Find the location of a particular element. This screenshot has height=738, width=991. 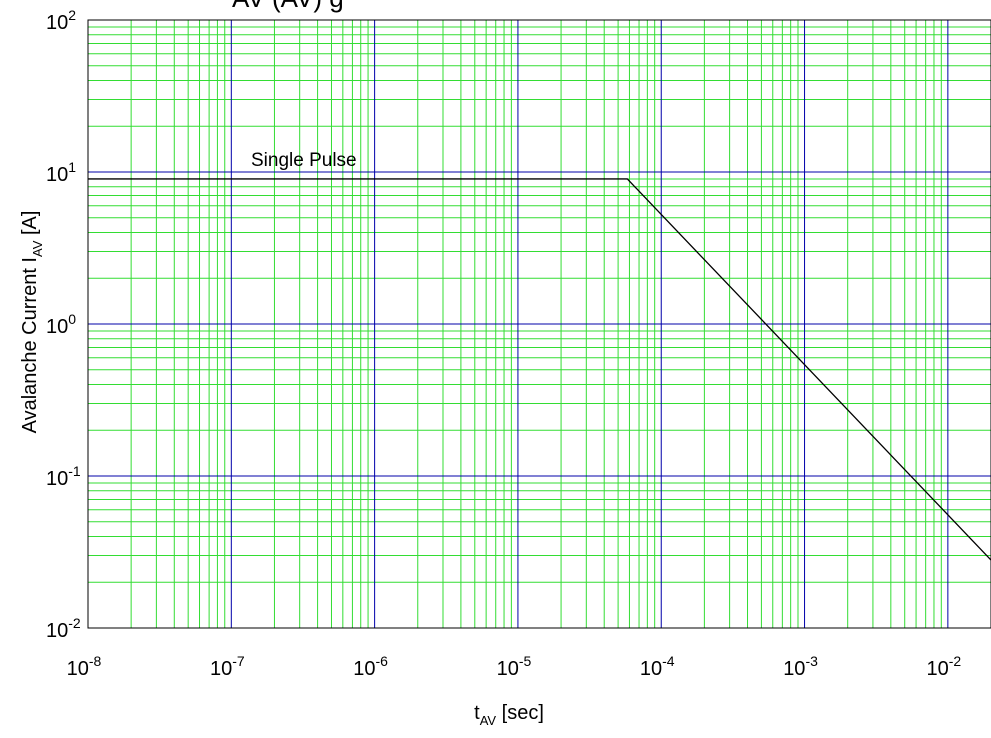

y-tick-exp: -1 is located at coordinates (74, 471).